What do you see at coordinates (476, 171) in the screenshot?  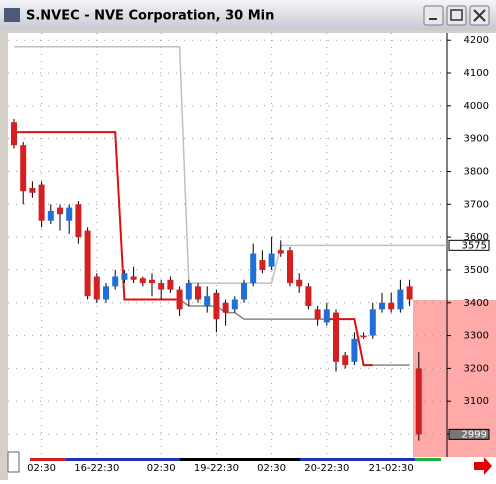 I see `y-tick-label: 3800` at bounding box center [476, 171].